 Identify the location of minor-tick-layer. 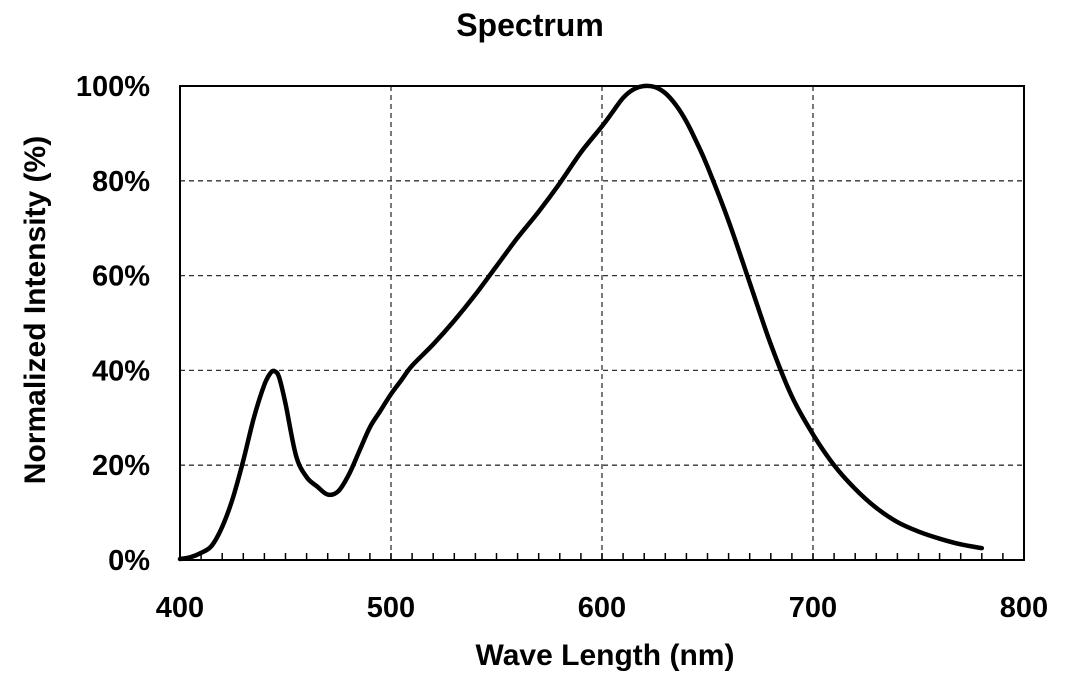
(602, 556).